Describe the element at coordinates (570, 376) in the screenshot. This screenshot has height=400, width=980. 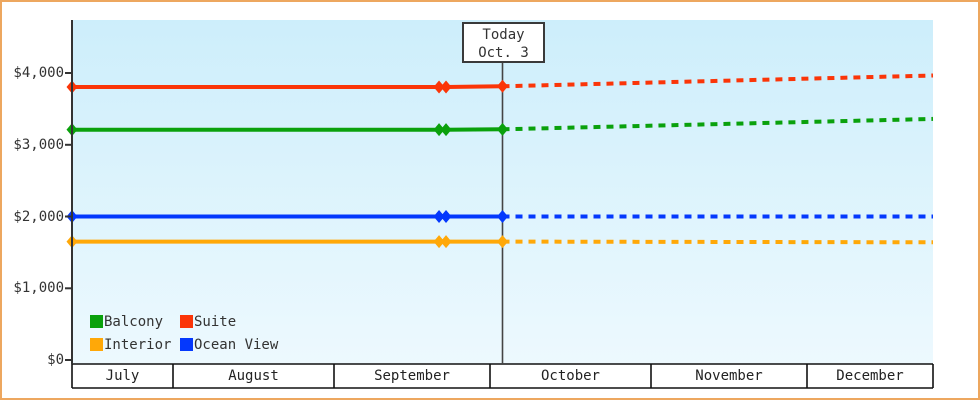
I see `month-label: October` at that location.